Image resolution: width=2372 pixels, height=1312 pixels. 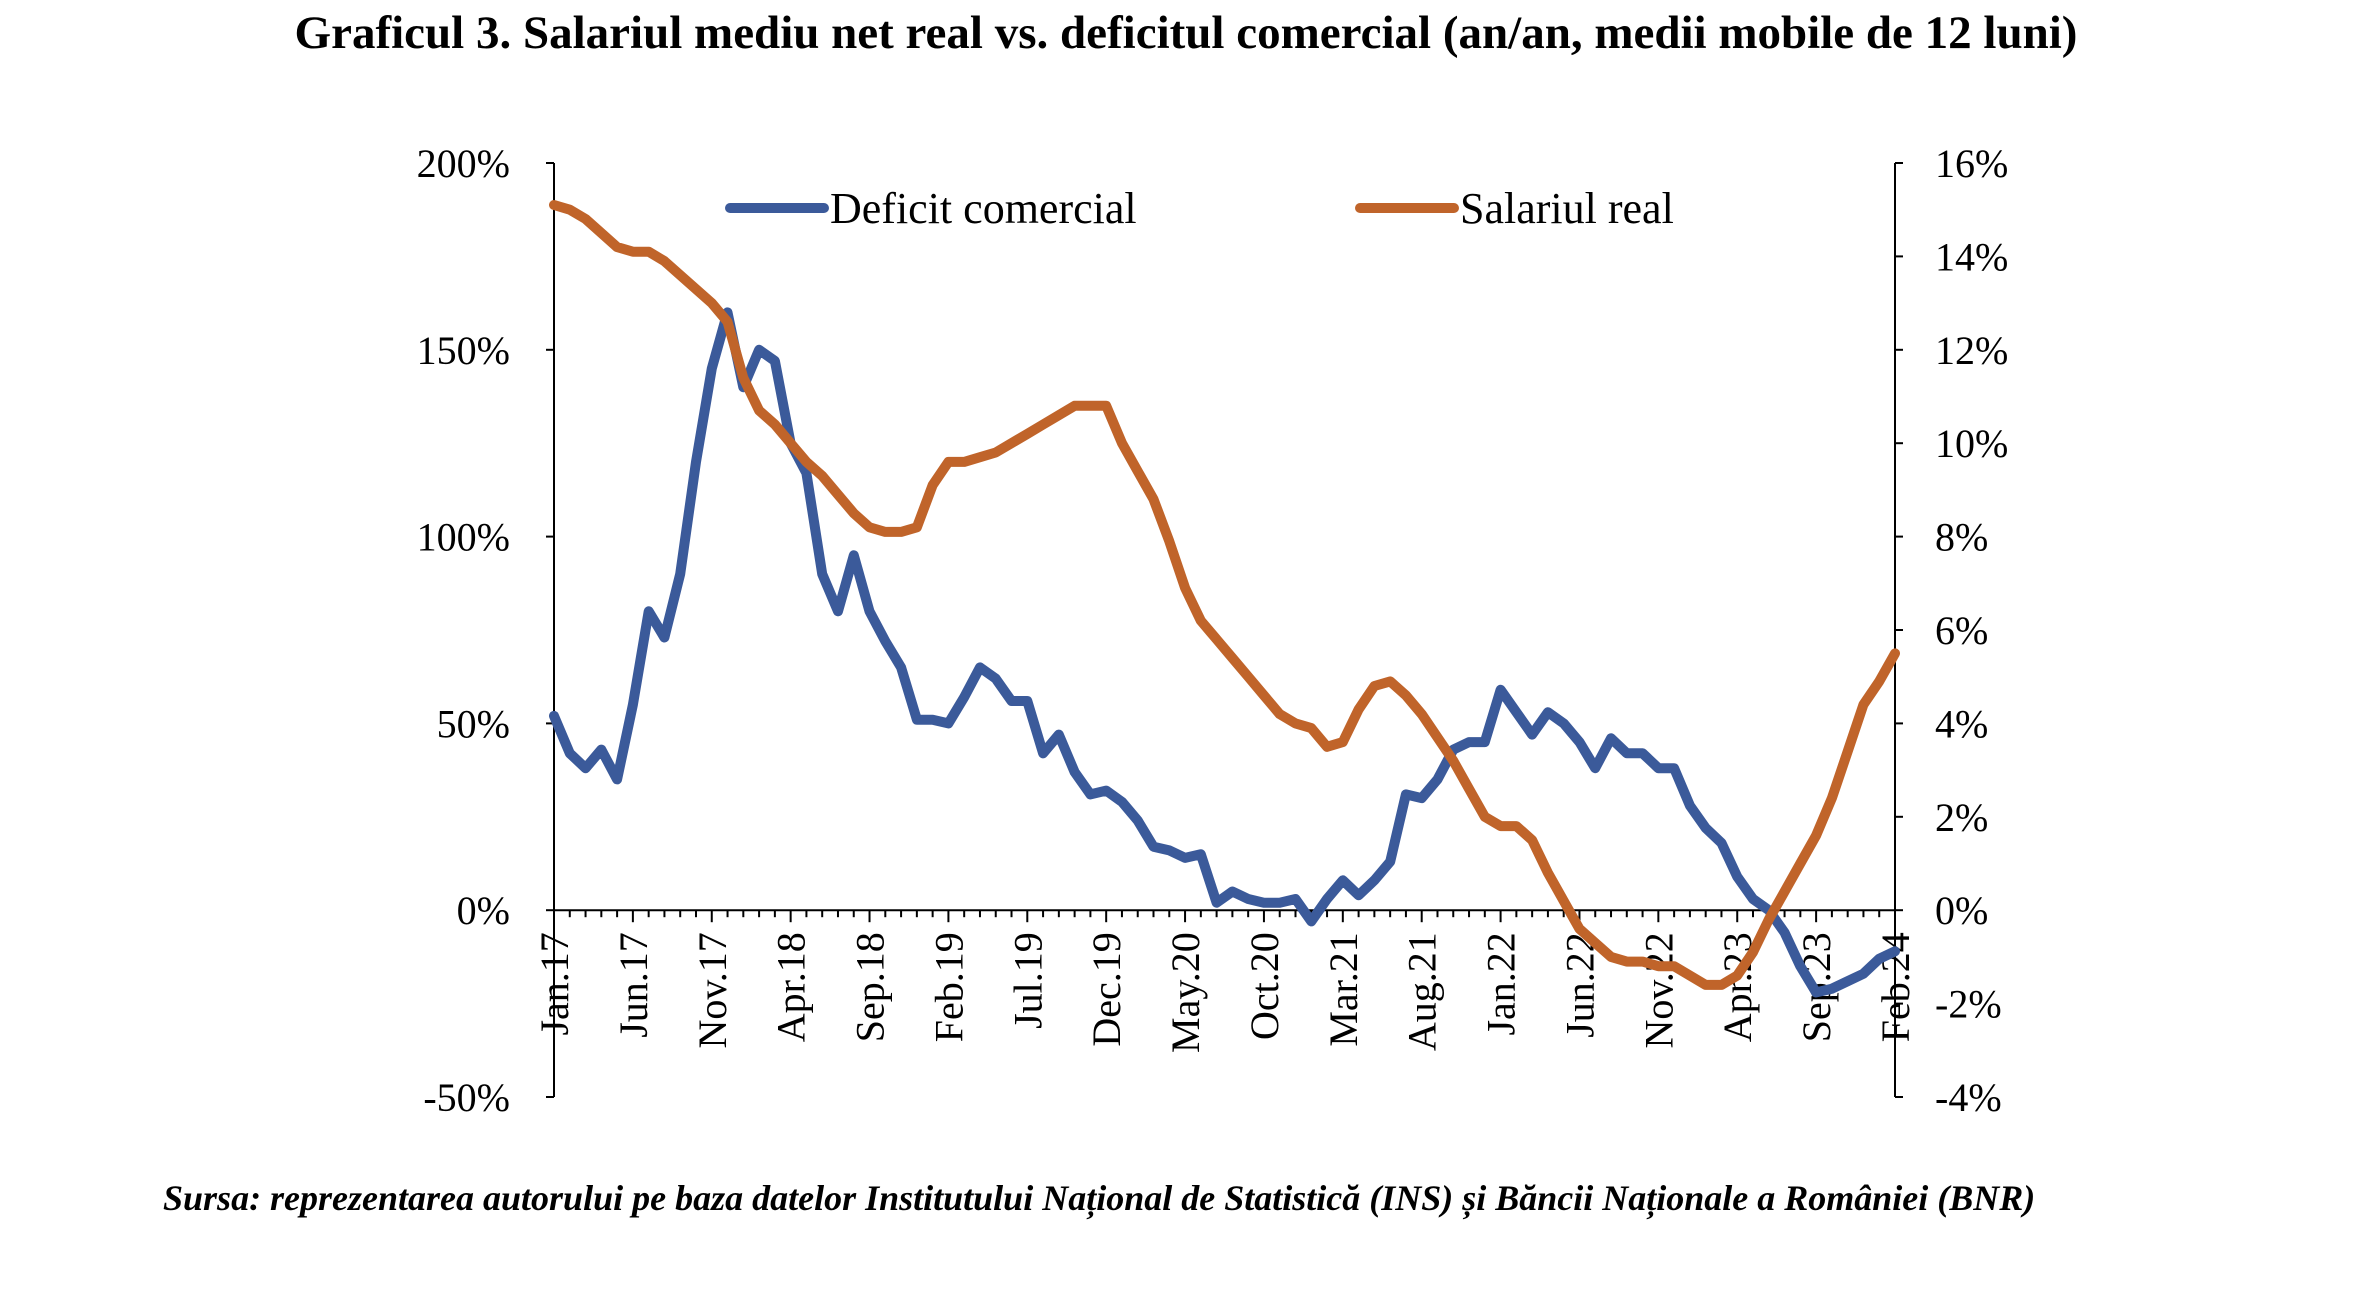 What do you see at coordinates (463, 537) in the screenshot?
I see `left-y-tick-label: 100%` at bounding box center [463, 537].